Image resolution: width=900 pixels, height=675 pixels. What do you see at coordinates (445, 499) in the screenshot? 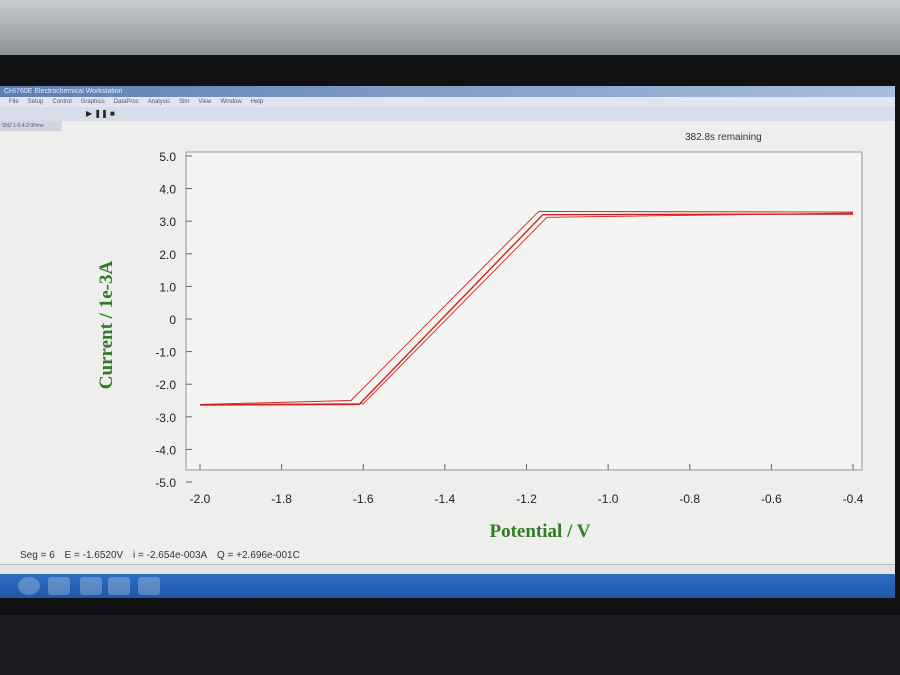
I see `x-tick-label: -1.4` at bounding box center [445, 499].